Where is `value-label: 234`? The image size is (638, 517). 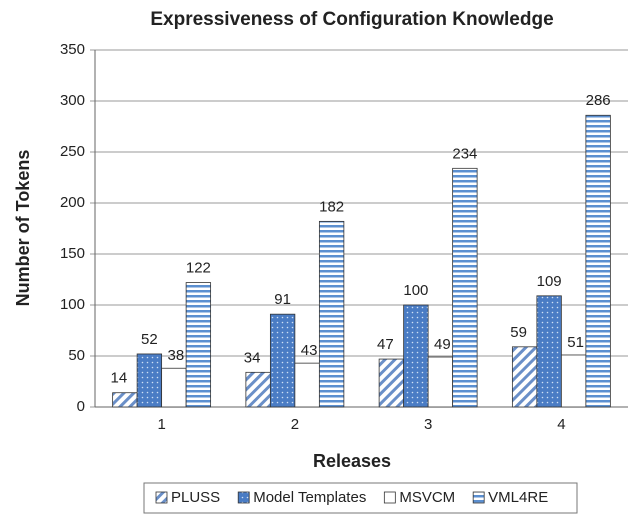 value-label: 234 is located at coordinates (464, 153).